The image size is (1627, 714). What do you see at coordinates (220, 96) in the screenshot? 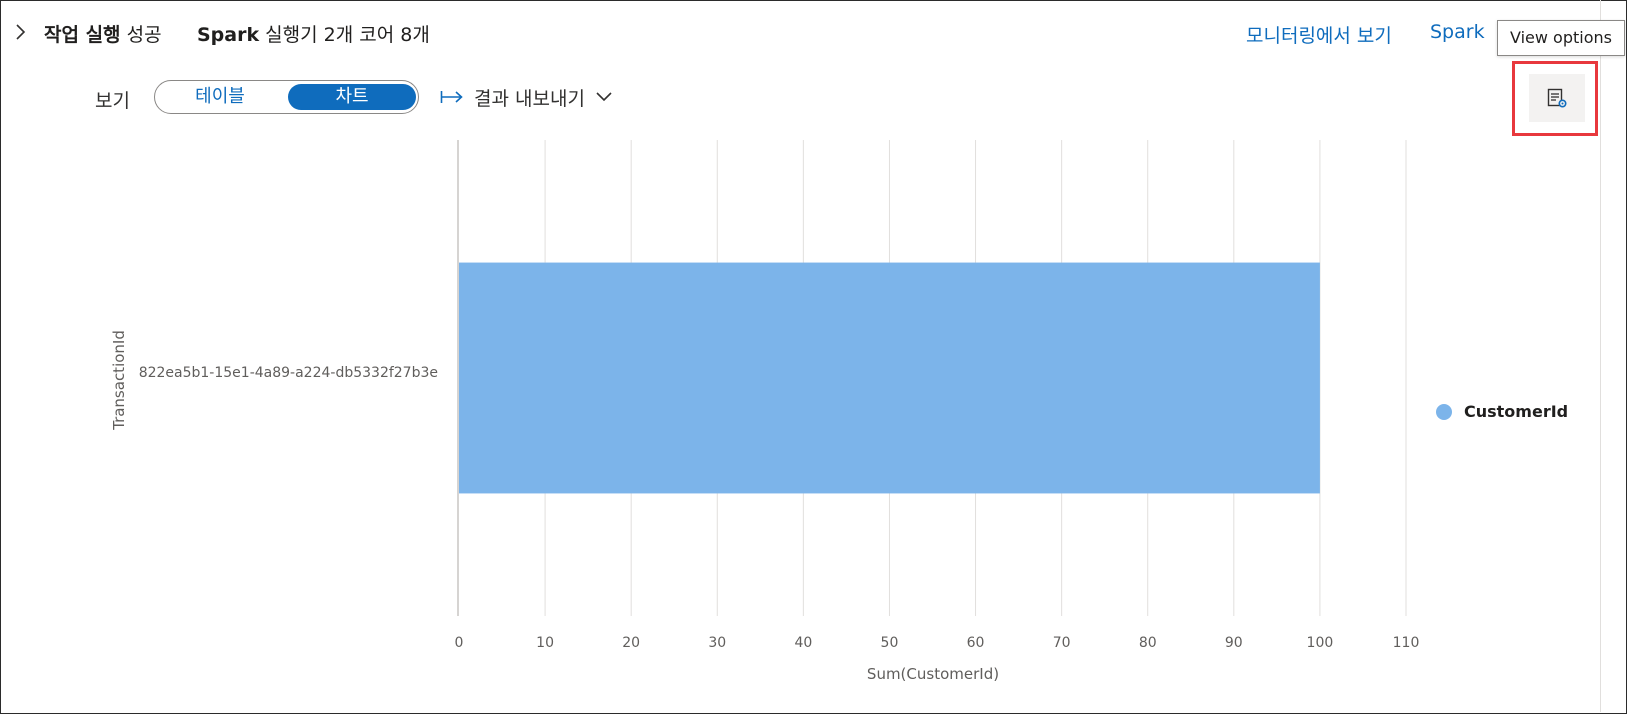
I see `table-view-option: 테이블` at bounding box center [220, 96].